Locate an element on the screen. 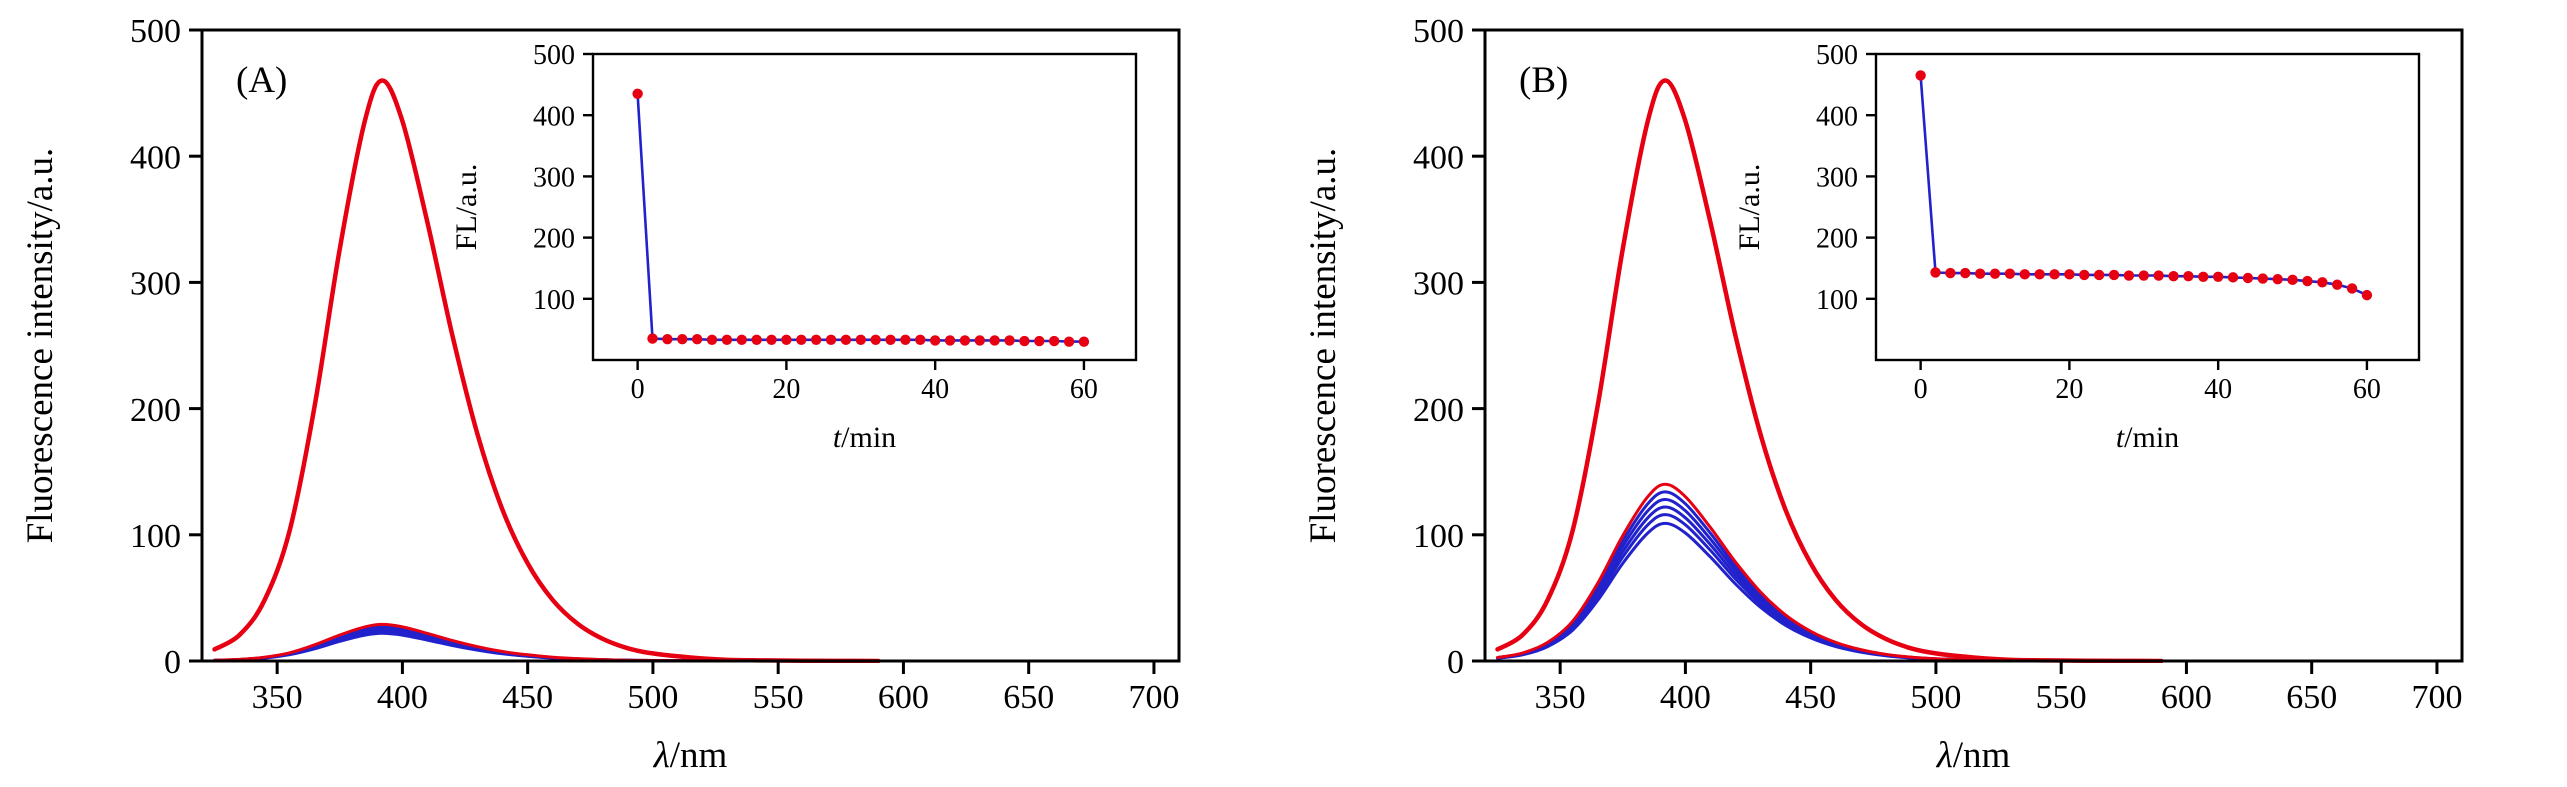  svg-text: (B) is located at coordinates (1543, 80).